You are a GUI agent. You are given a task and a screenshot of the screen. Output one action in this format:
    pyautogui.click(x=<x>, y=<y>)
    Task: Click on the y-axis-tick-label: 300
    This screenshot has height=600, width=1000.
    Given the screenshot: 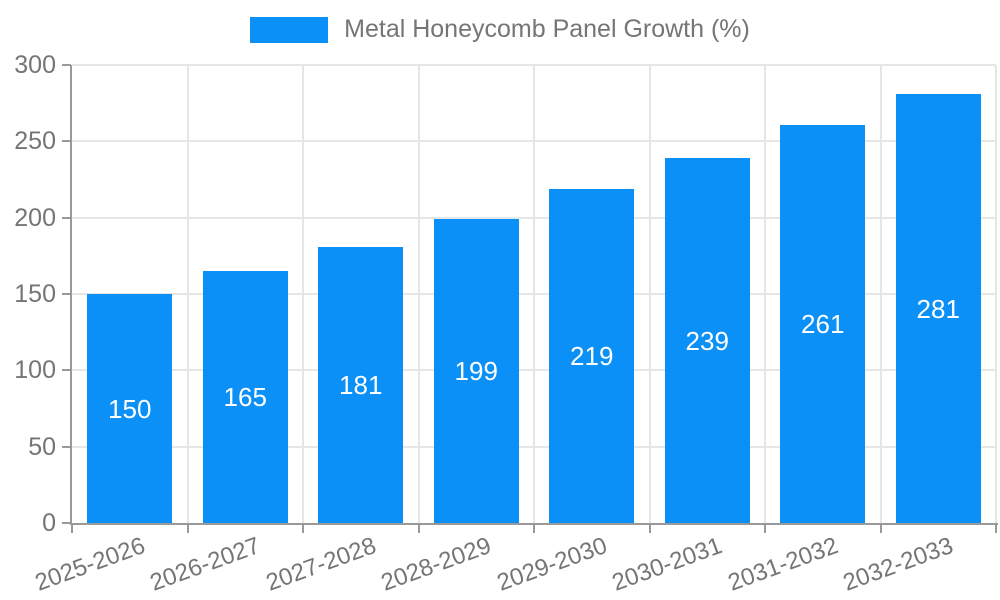 What is the action you would take?
    pyautogui.click(x=35, y=65)
    